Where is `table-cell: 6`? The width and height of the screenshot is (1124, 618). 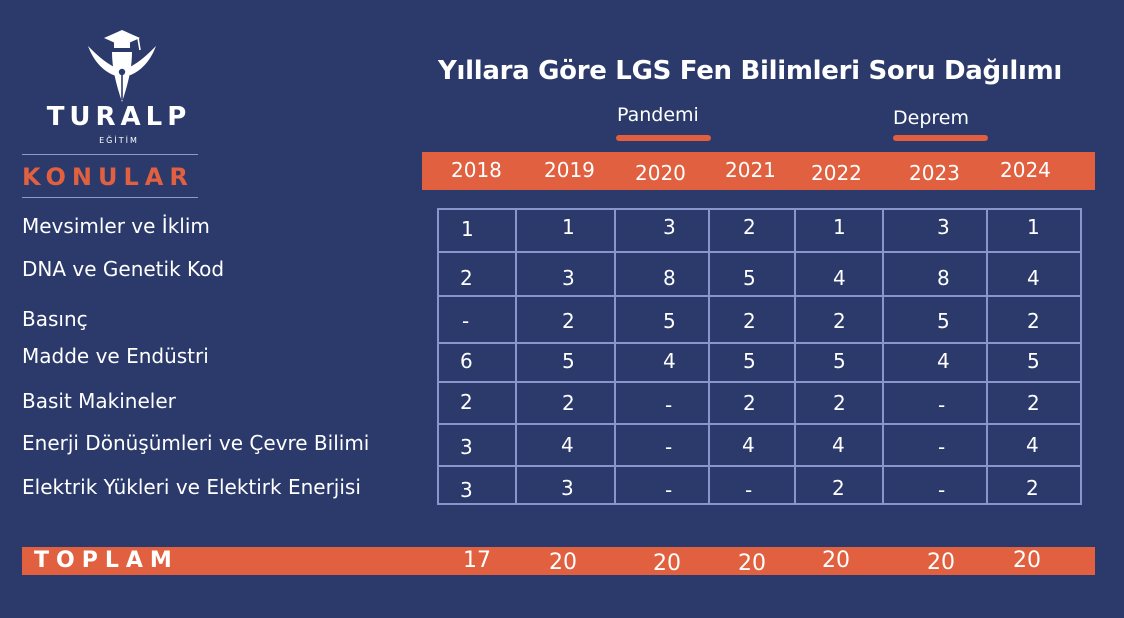
table-cell: 6 is located at coordinates (466, 361).